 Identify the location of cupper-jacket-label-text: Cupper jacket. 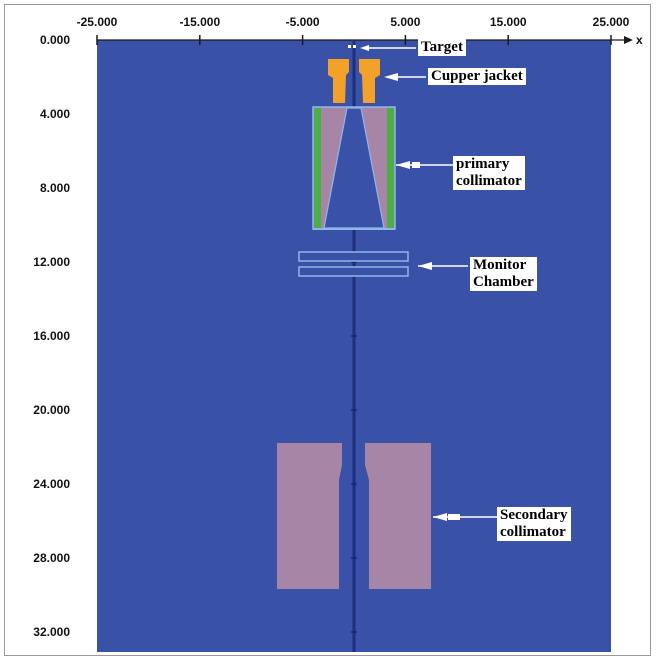
(477, 76).